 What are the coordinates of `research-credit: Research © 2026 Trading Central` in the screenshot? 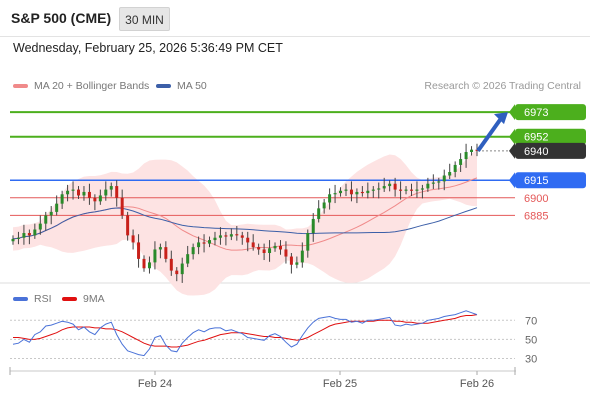 It's located at (502, 86).